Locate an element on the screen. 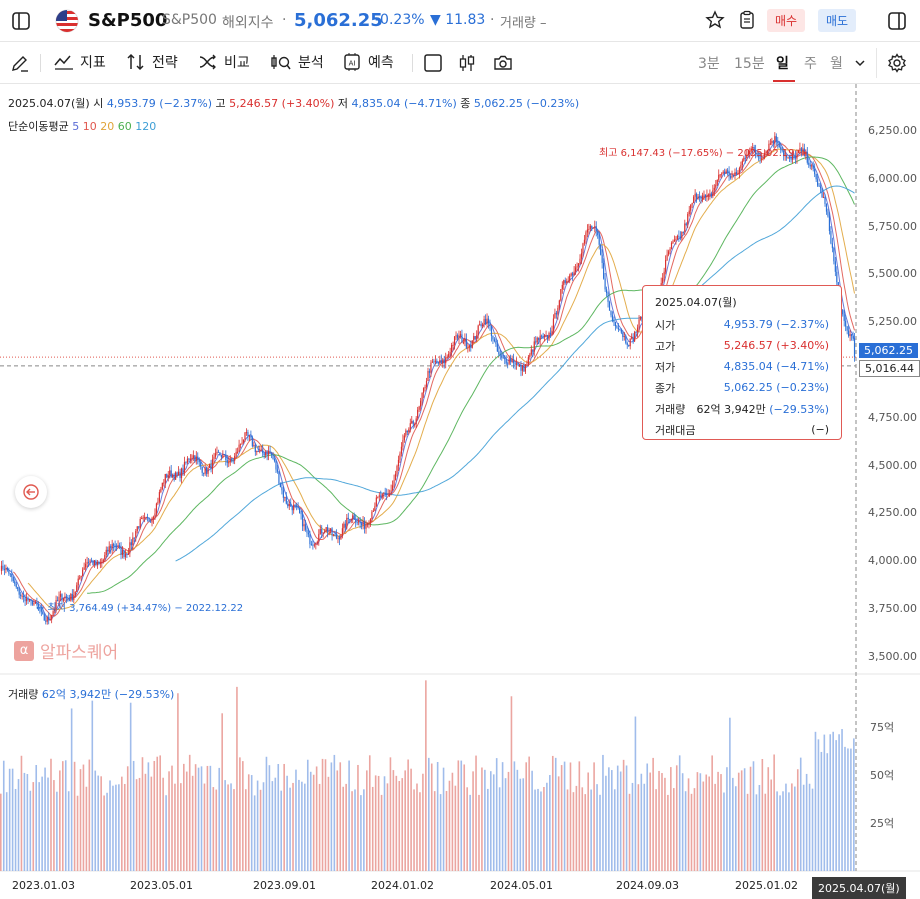 Image resolution: width=920 pixels, height=899 pixels. indicator-button: 지표 is located at coordinates (80, 62).